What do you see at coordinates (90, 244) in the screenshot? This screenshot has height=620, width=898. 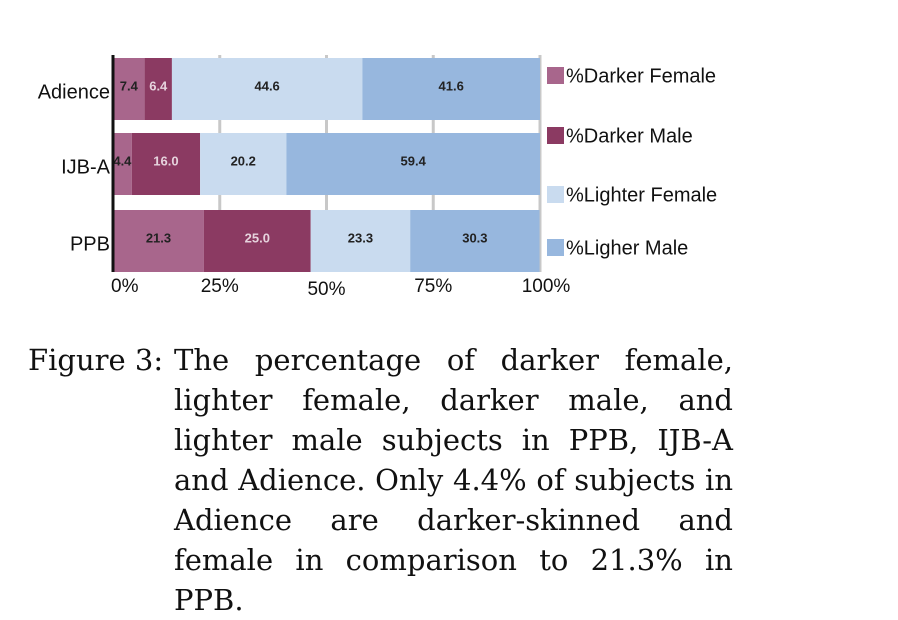 I see `category-label: PPB` at bounding box center [90, 244].